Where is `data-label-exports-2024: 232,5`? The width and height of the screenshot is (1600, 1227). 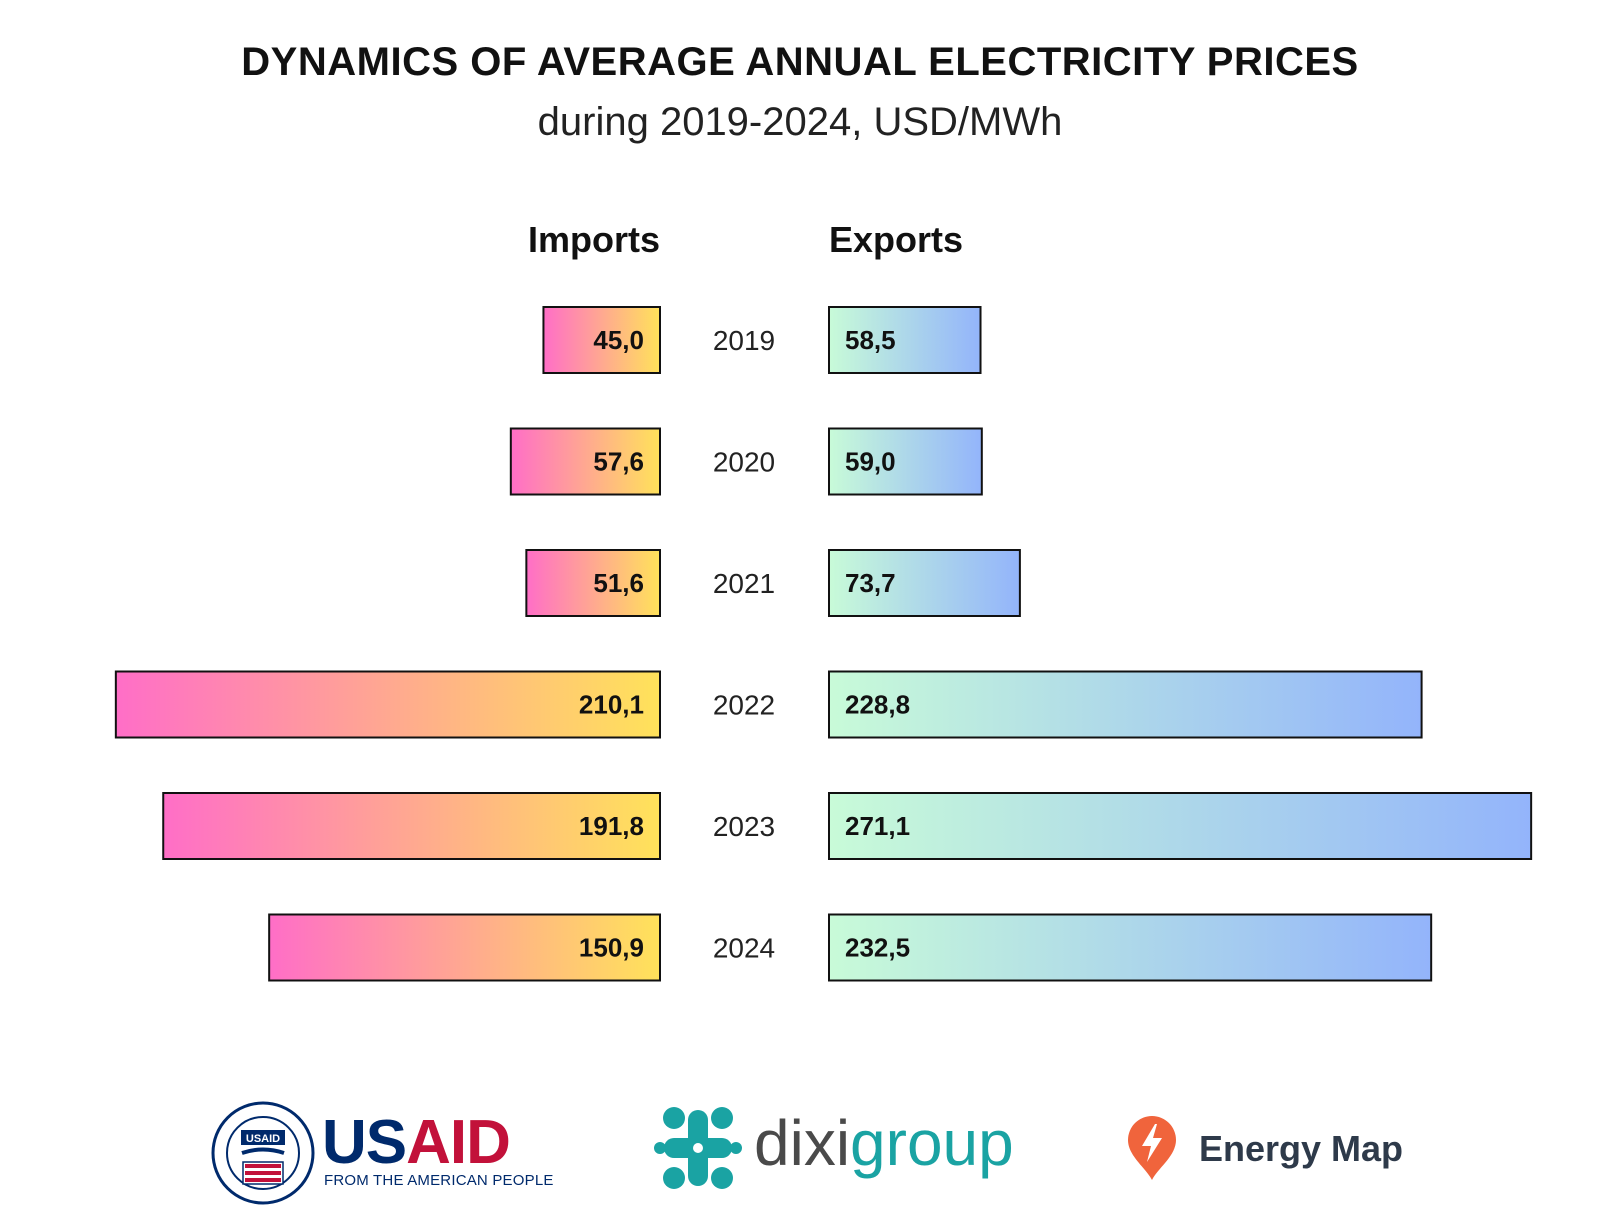
data-label-exports-2024: 232,5 is located at coordinates (877, 948).